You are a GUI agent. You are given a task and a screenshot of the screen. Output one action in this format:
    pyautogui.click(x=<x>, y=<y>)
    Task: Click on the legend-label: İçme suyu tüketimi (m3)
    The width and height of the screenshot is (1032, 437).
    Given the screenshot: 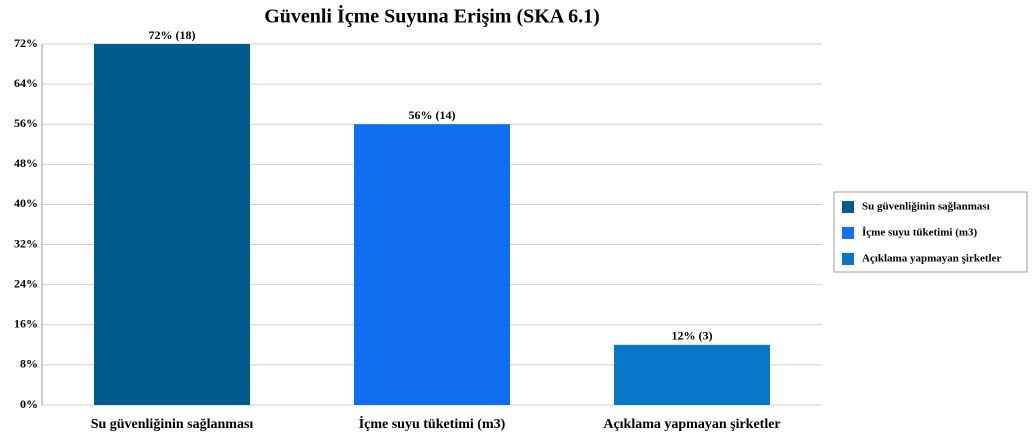 What is the action you would take?
    pyautogui.click(x=920, y=233)
    